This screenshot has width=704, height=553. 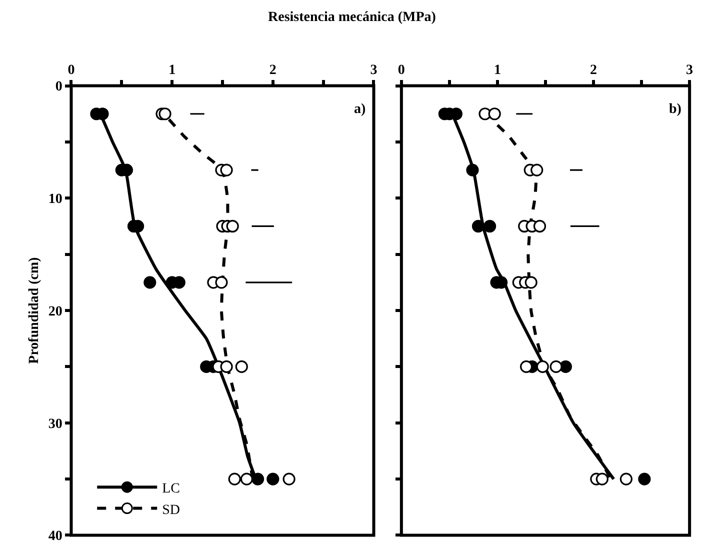 What do you see at coordinates (675, 109) in the screenshot?
I see `annotation: b)` at bounding box center [675, 109].